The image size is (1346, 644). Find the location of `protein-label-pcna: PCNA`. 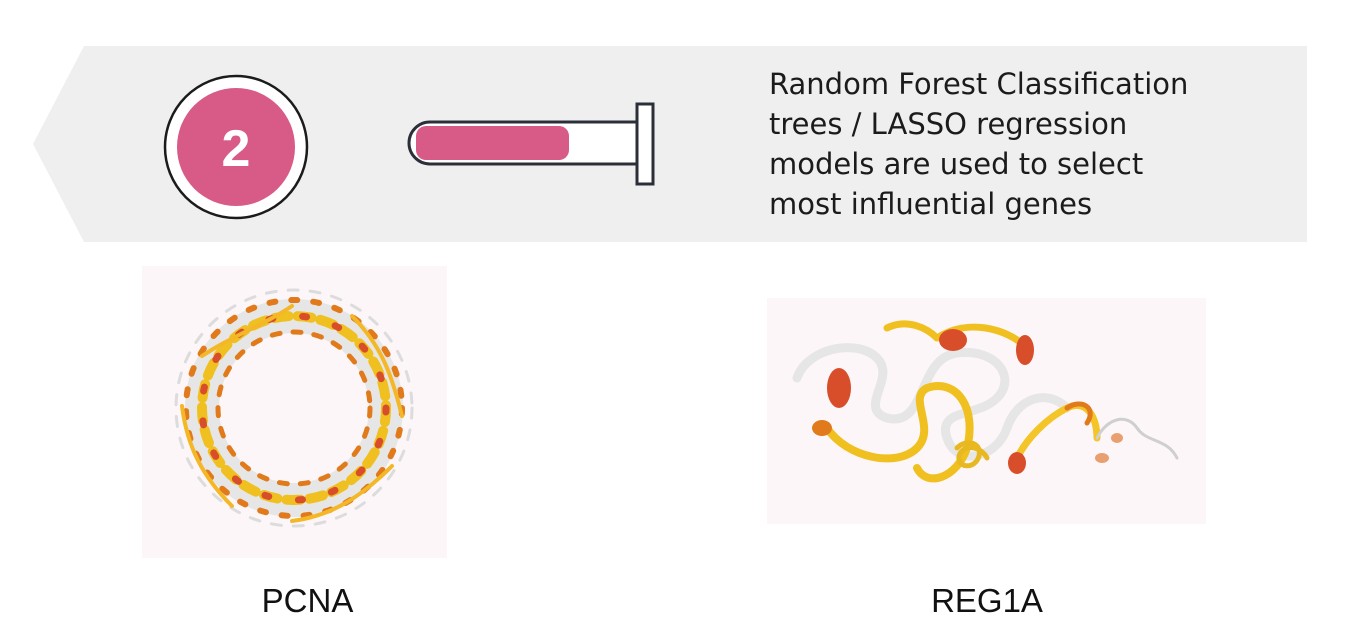

protein-label-pcna: PCNA is located at coordinates (307, 600).